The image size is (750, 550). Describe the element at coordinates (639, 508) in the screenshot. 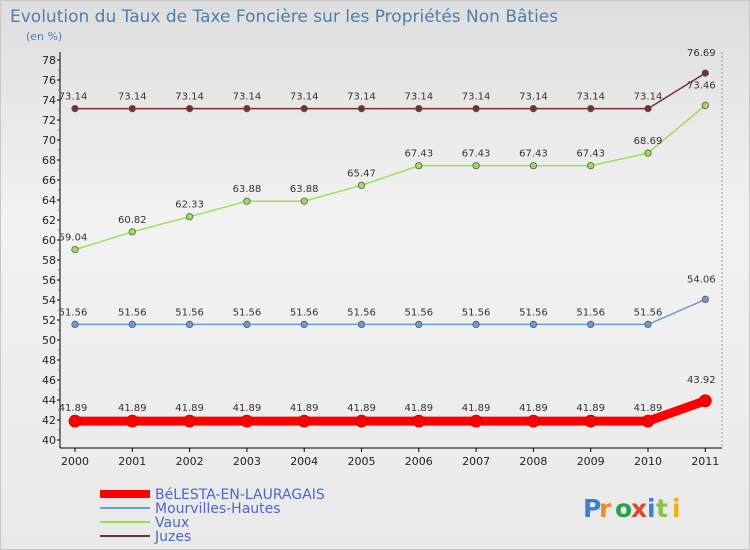

I see `logo-letter: x` at that location.